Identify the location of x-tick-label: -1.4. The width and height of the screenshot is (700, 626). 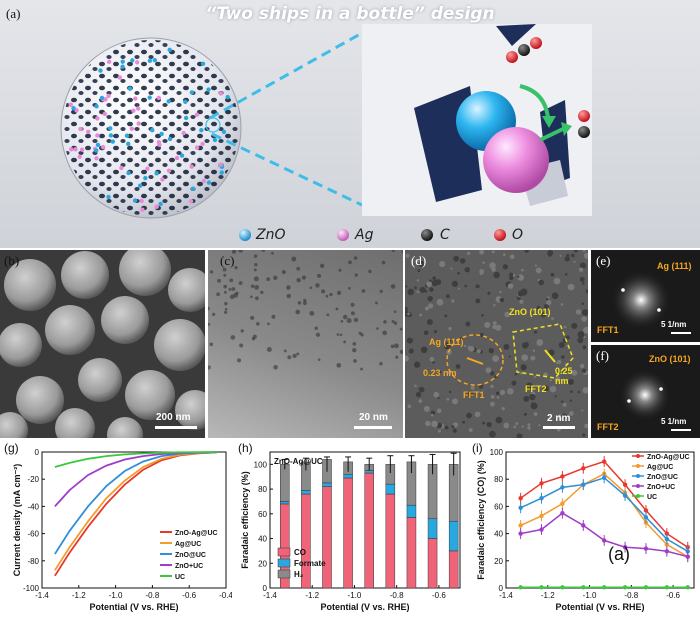
(270, 595).